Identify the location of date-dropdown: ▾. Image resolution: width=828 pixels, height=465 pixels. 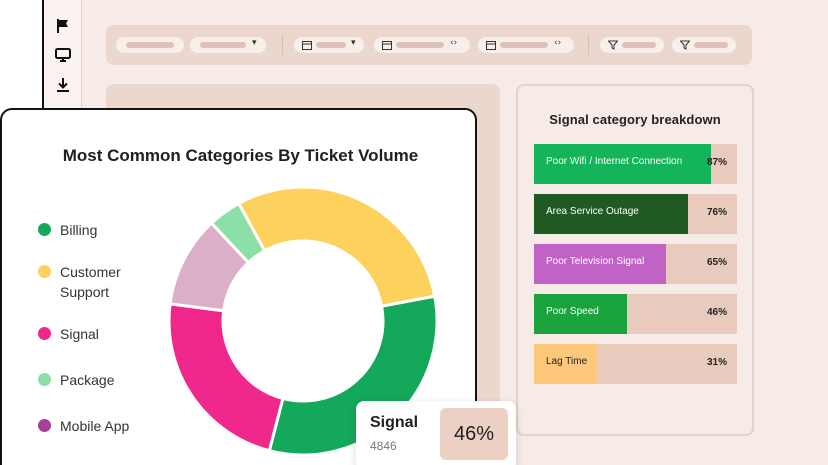
(329, 45).